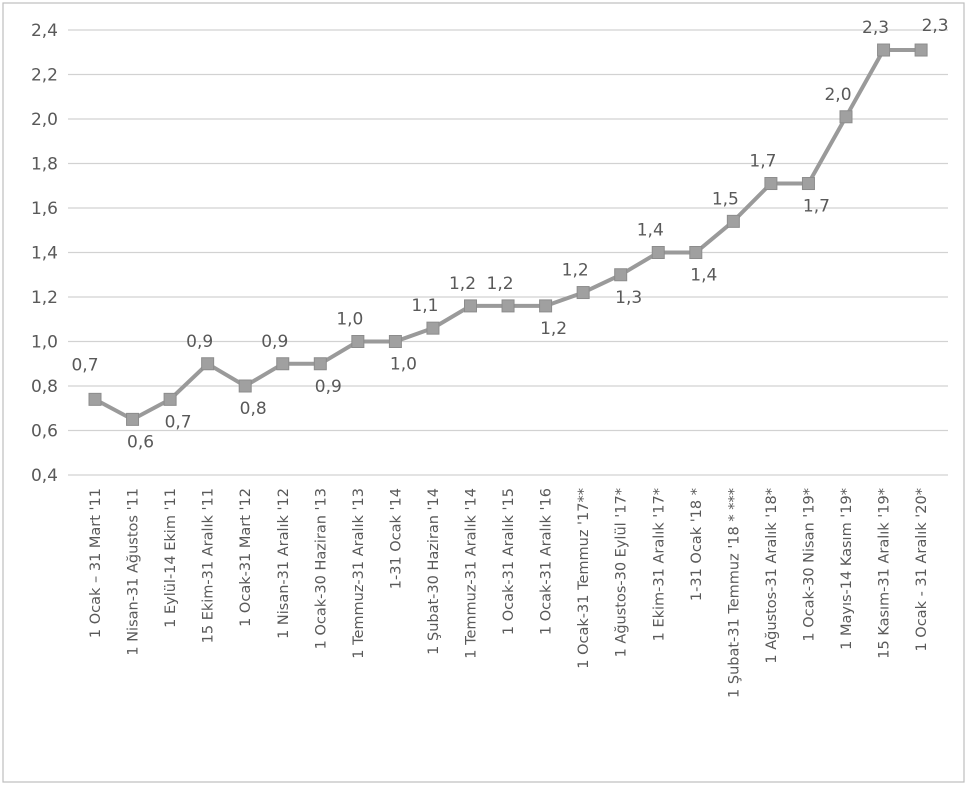  What do you see at coordinates (171, 558) in the screenshot?
I see `x-tick-label: 1 Eylül-14 Ekim '11` at bounding box center [171, 558].